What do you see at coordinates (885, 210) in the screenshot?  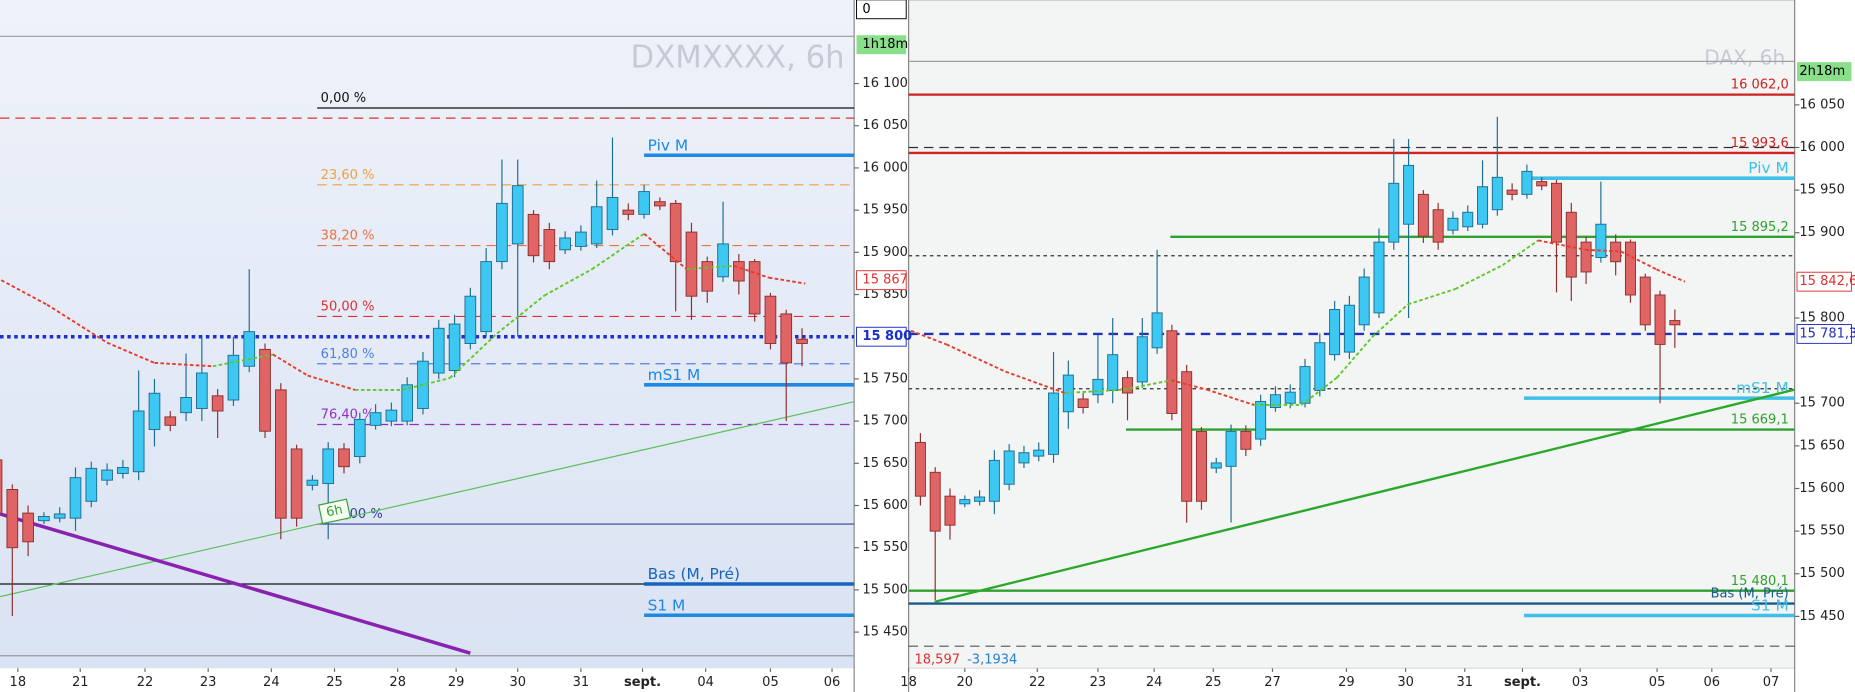 I see `y-tick-label: 15 950` at bounding box center [885, 210].